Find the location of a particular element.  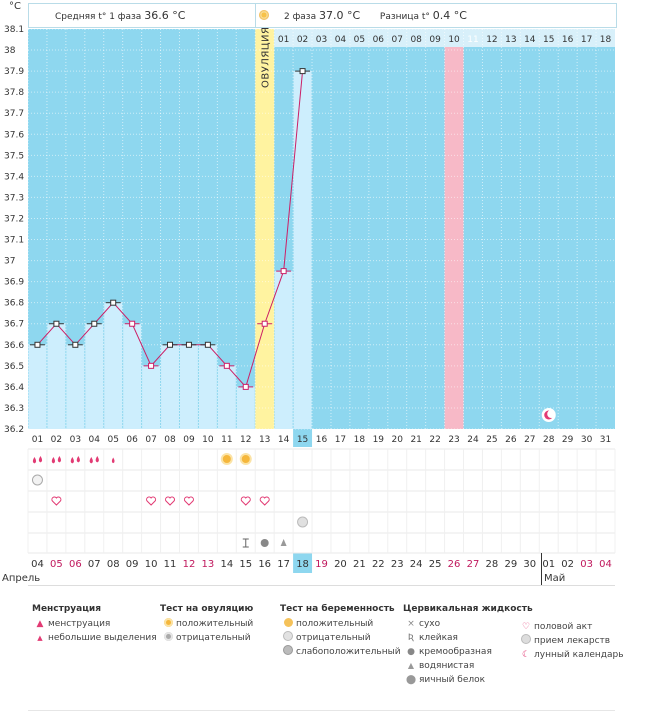

cycle-day-label: 28 is located at coordinates (549, 440).